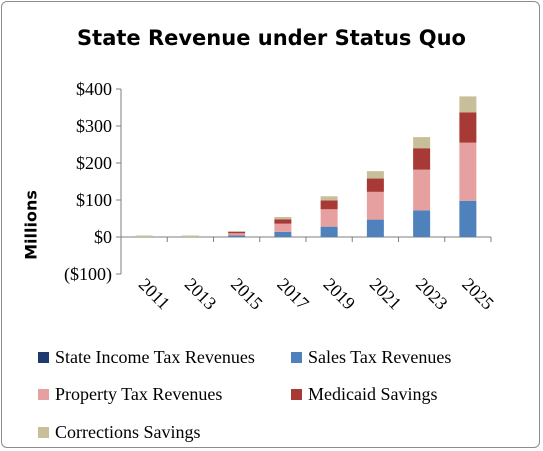  I want to click on y-tick-label: ($100), so click(88, 274).